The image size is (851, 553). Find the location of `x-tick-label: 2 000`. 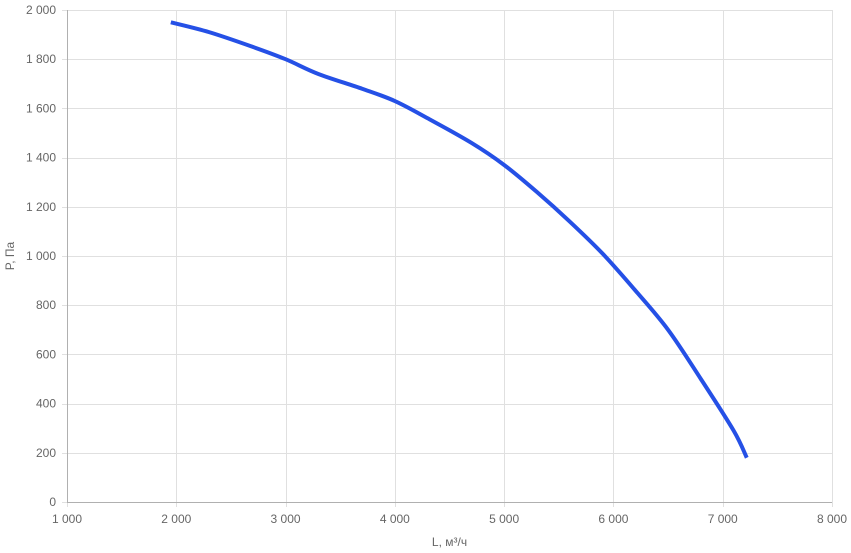

x-tick-label: 2 000 is located at coordinates (176, 519).